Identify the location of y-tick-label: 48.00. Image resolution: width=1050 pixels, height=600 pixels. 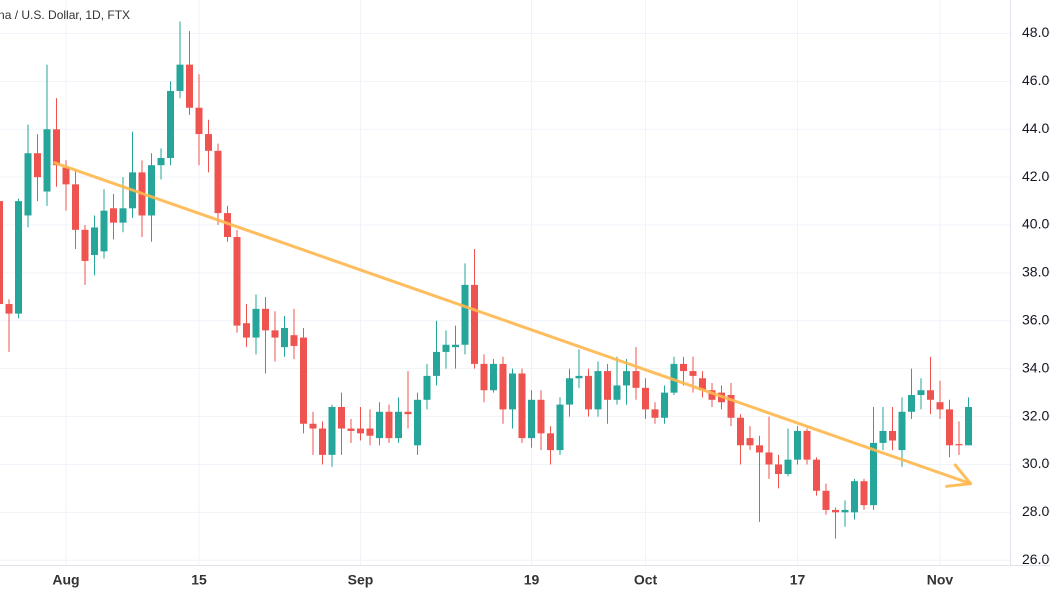
(1036, 32).